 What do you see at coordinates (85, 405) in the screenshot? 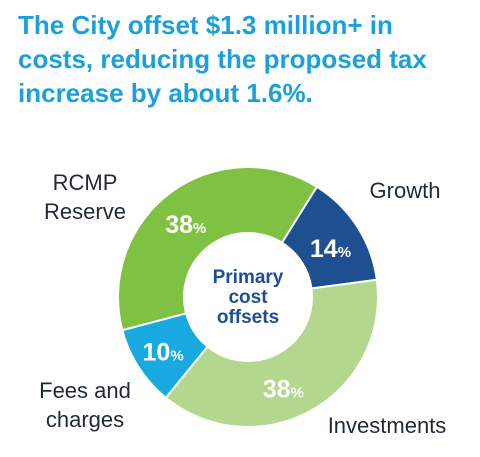
I see `category-label-fees-and-charges: Fees and charges` at bounding box center [85, 405].